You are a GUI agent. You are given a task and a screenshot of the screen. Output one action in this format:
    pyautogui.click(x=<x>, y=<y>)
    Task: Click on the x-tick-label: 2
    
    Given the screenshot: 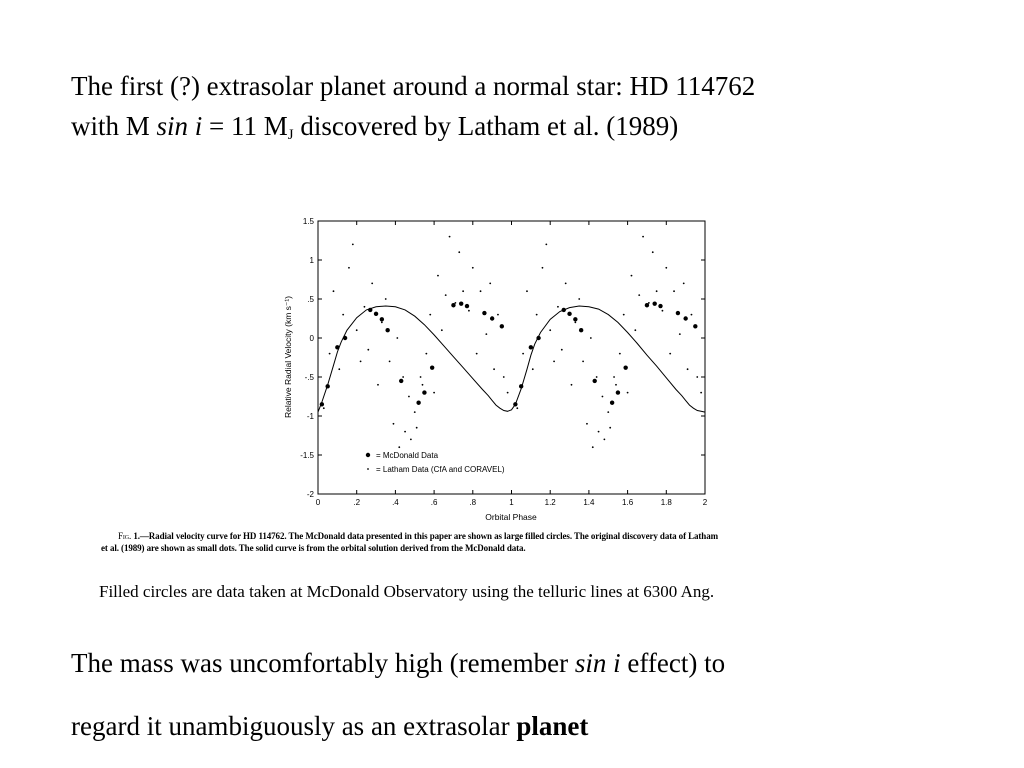 What is the action you would take?
    pyautogui.click(x=705, y=502)
    